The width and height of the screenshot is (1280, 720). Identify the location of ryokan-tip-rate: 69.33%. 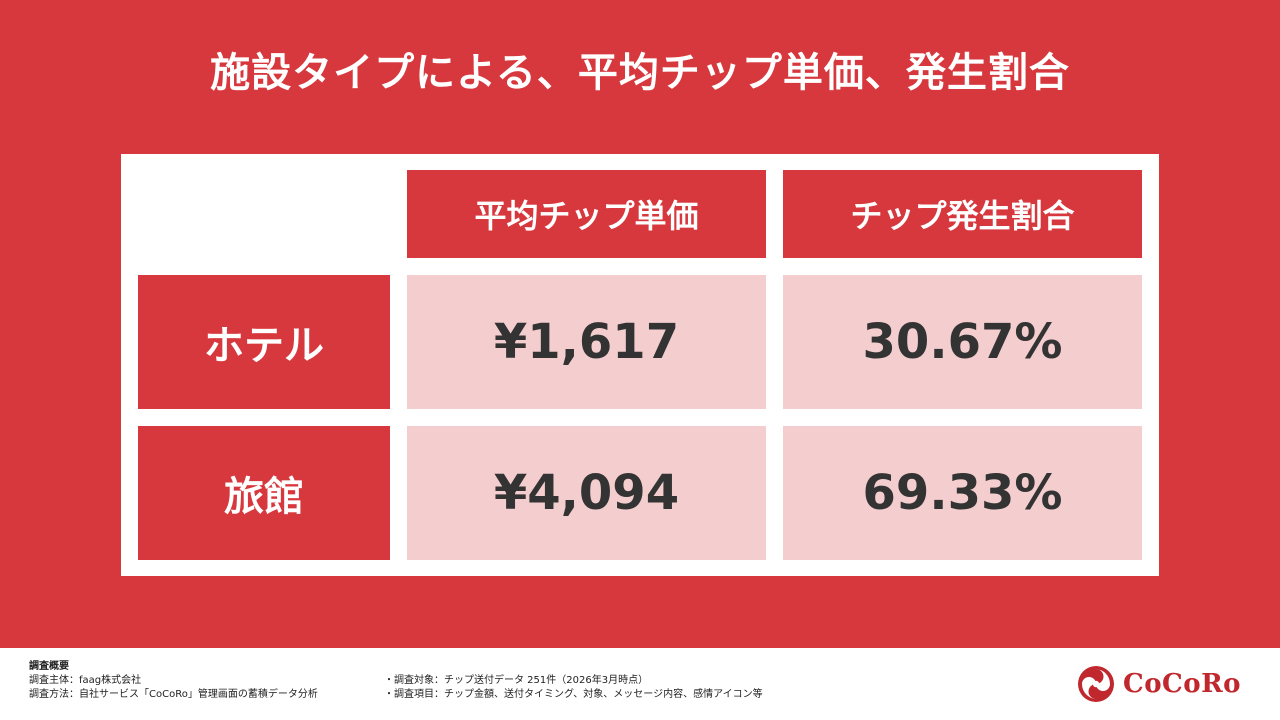
(962, 493).